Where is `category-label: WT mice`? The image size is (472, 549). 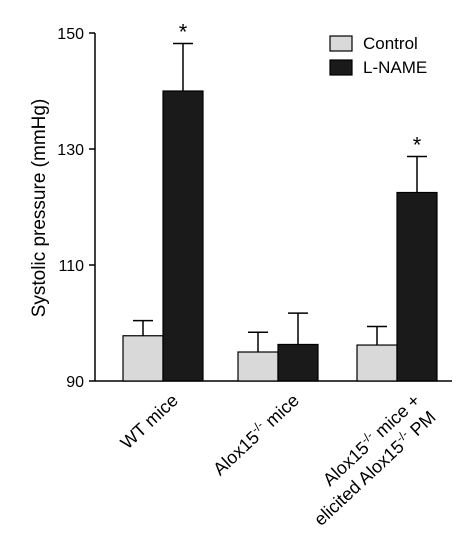 category-label: WT mice is located at coordinates (149, 421).